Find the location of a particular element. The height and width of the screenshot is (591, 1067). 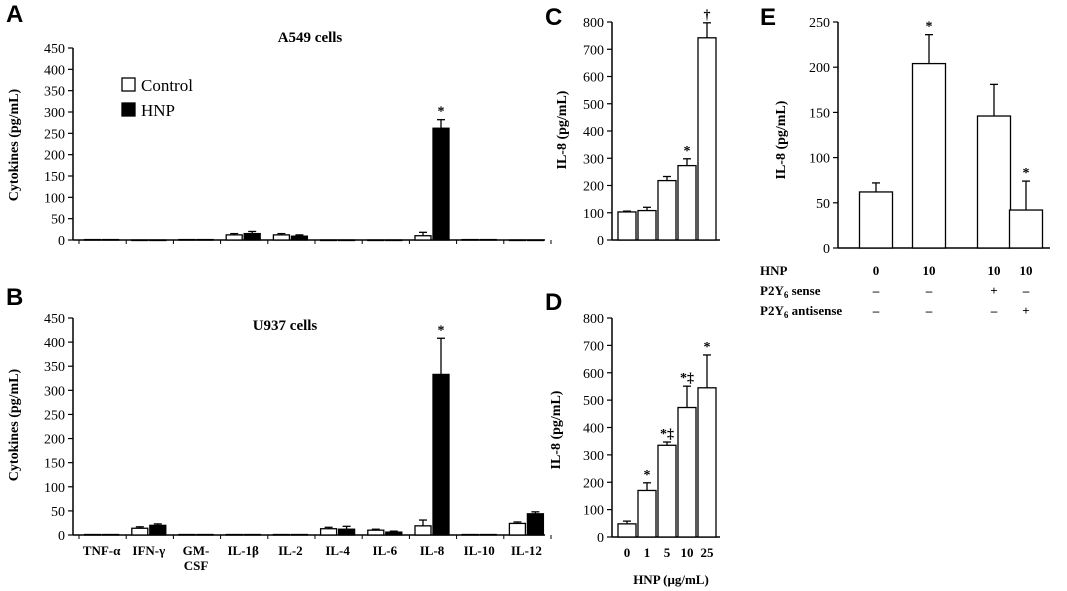

x-tick-label: 10 is located at coordinates (687, 552).